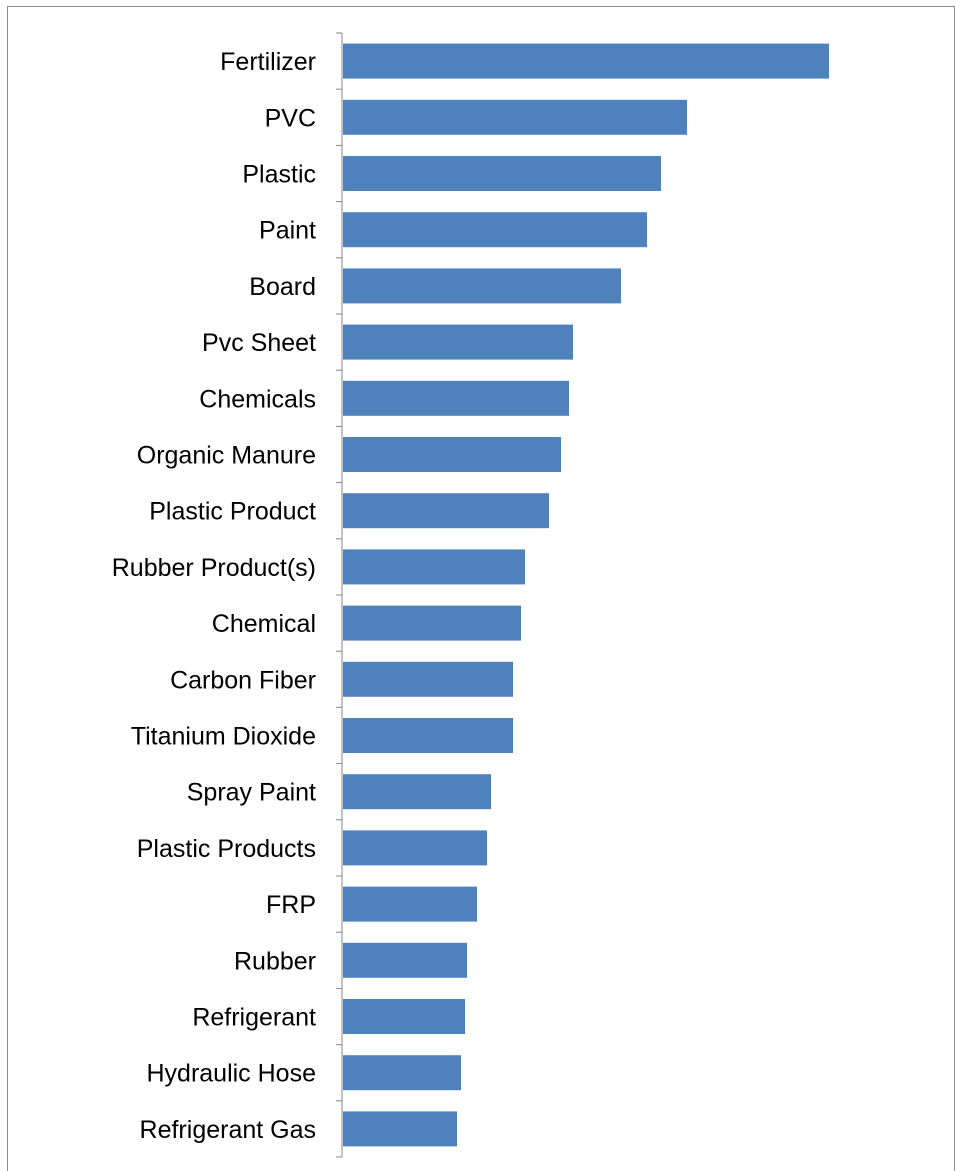 Image resolution: width=955 pixels, height=1171 pixels. I want to click on category-label: Titanium Dioxide, so click(223, 737).